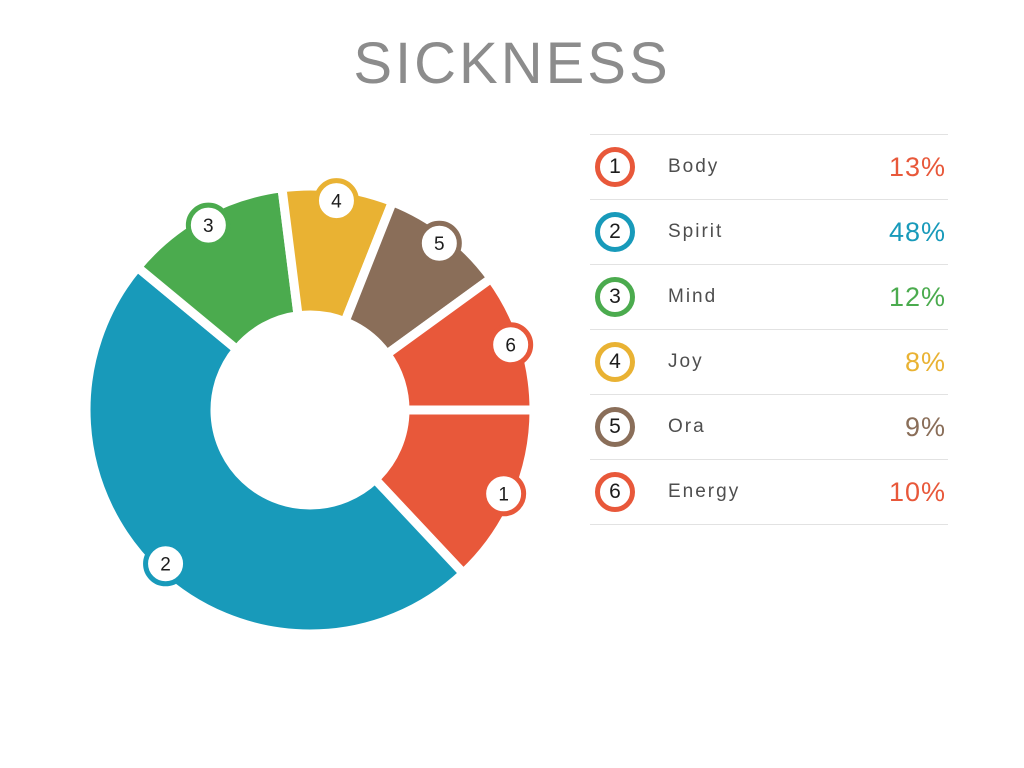 This screenshot has width=1024, height=768. What do you see at coordinates (917, 166) in the screenshot?
I see `legend-value: 13%` at bounding box center [917, 166].